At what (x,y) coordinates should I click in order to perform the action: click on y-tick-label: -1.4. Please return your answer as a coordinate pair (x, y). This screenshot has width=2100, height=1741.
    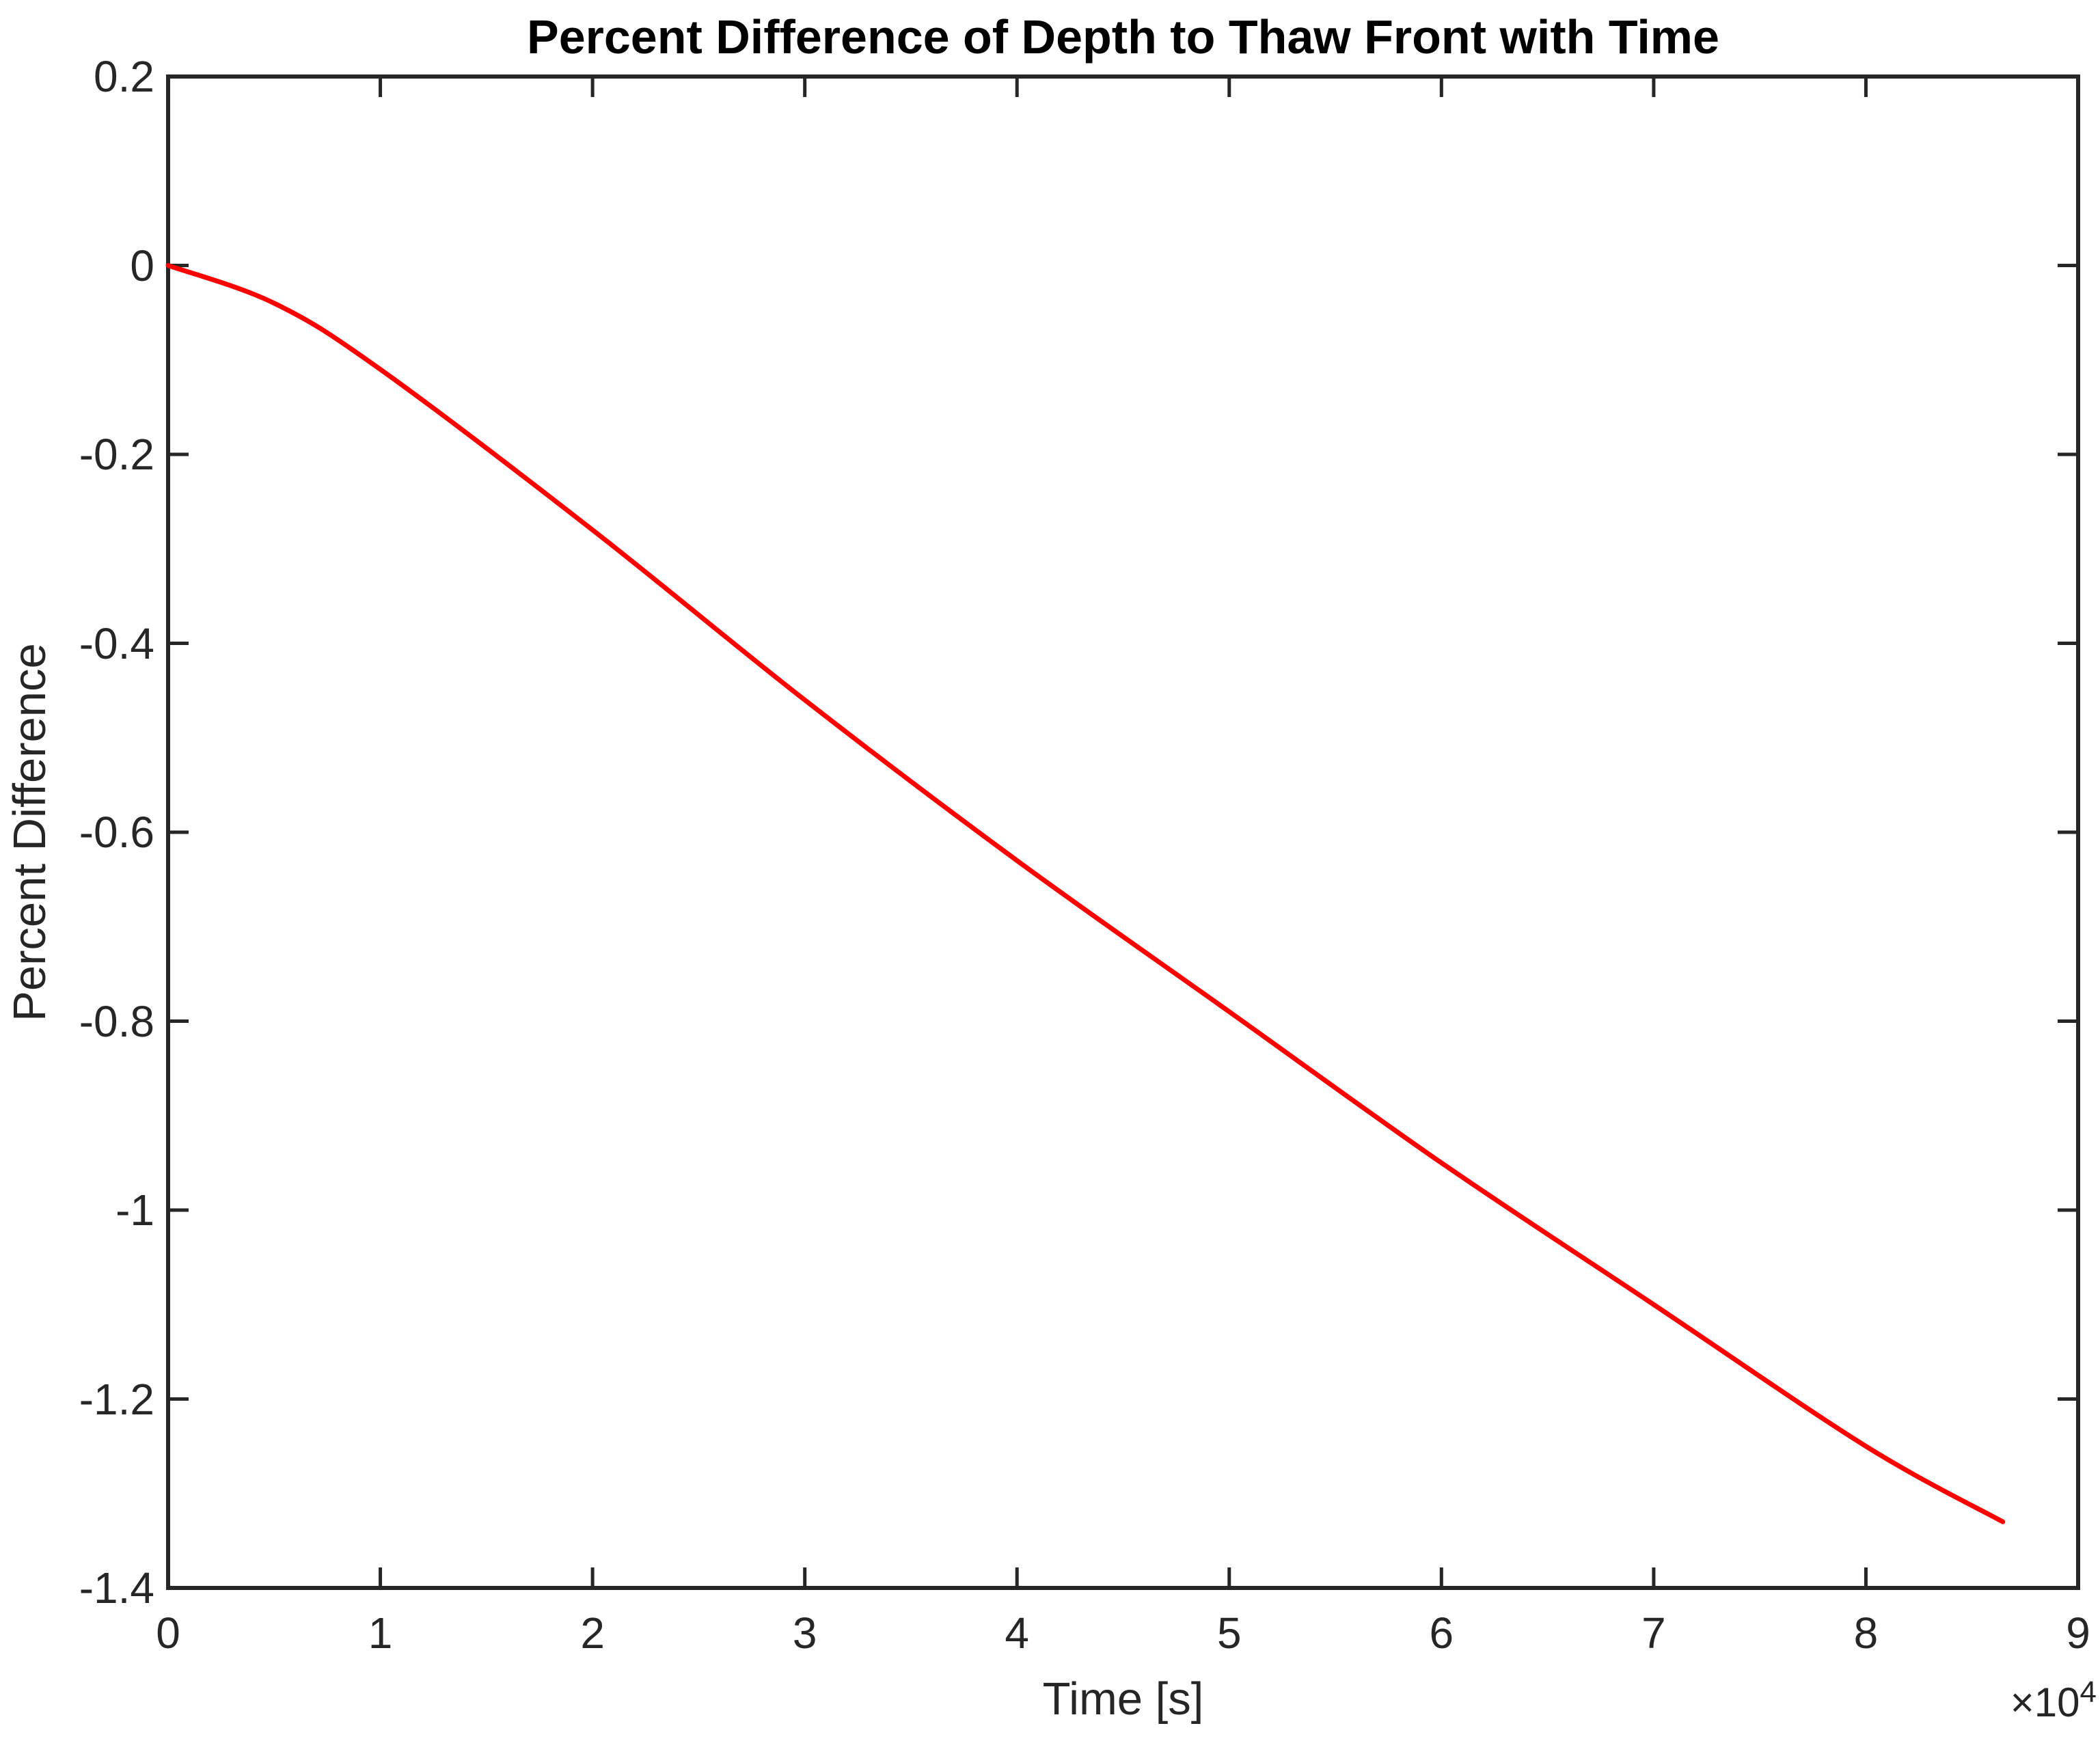
    Looking at the image, I should click on (116, 1588).